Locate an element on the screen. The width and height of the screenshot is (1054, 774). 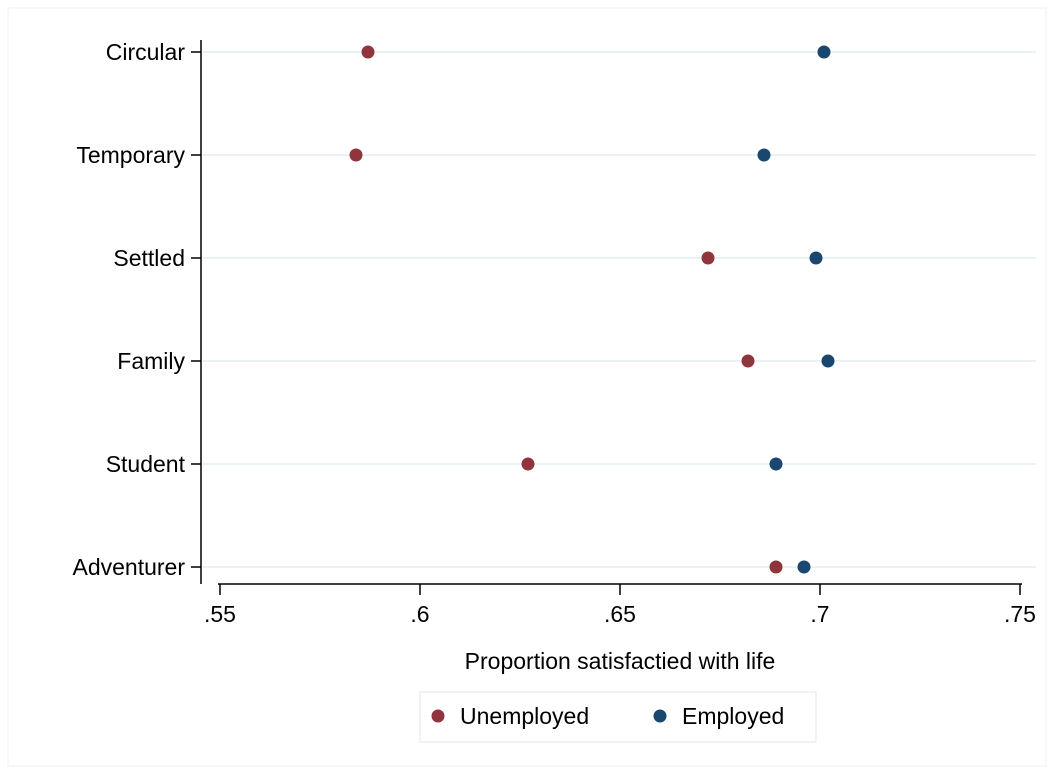
x-axis-ticks: .55 .6 .65 .7 .75 is located at coordinates (620, 605).